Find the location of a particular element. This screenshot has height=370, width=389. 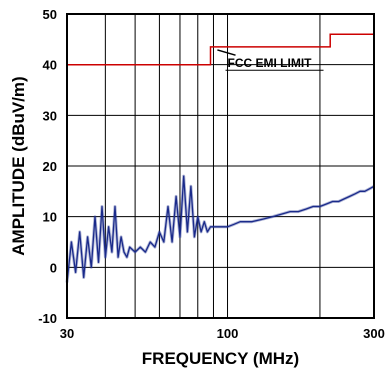

fcc-limit-line is located at coordinates (220, 49).